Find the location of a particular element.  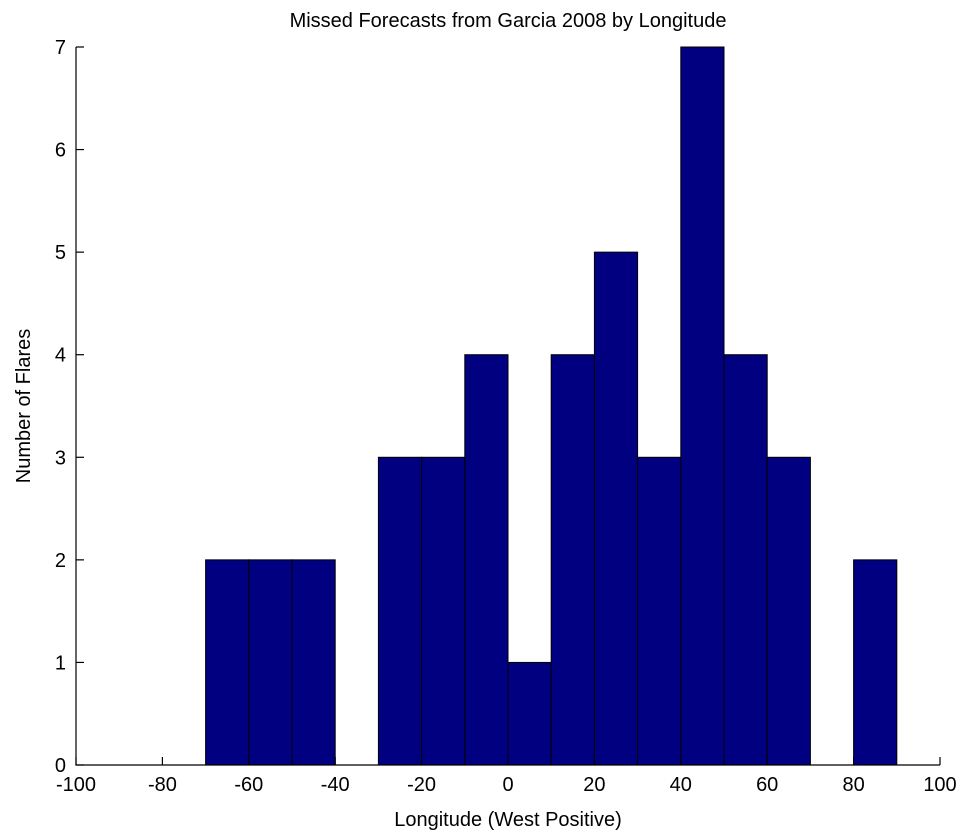

x-tick-label: 40 is located at coordinates (681, 785).